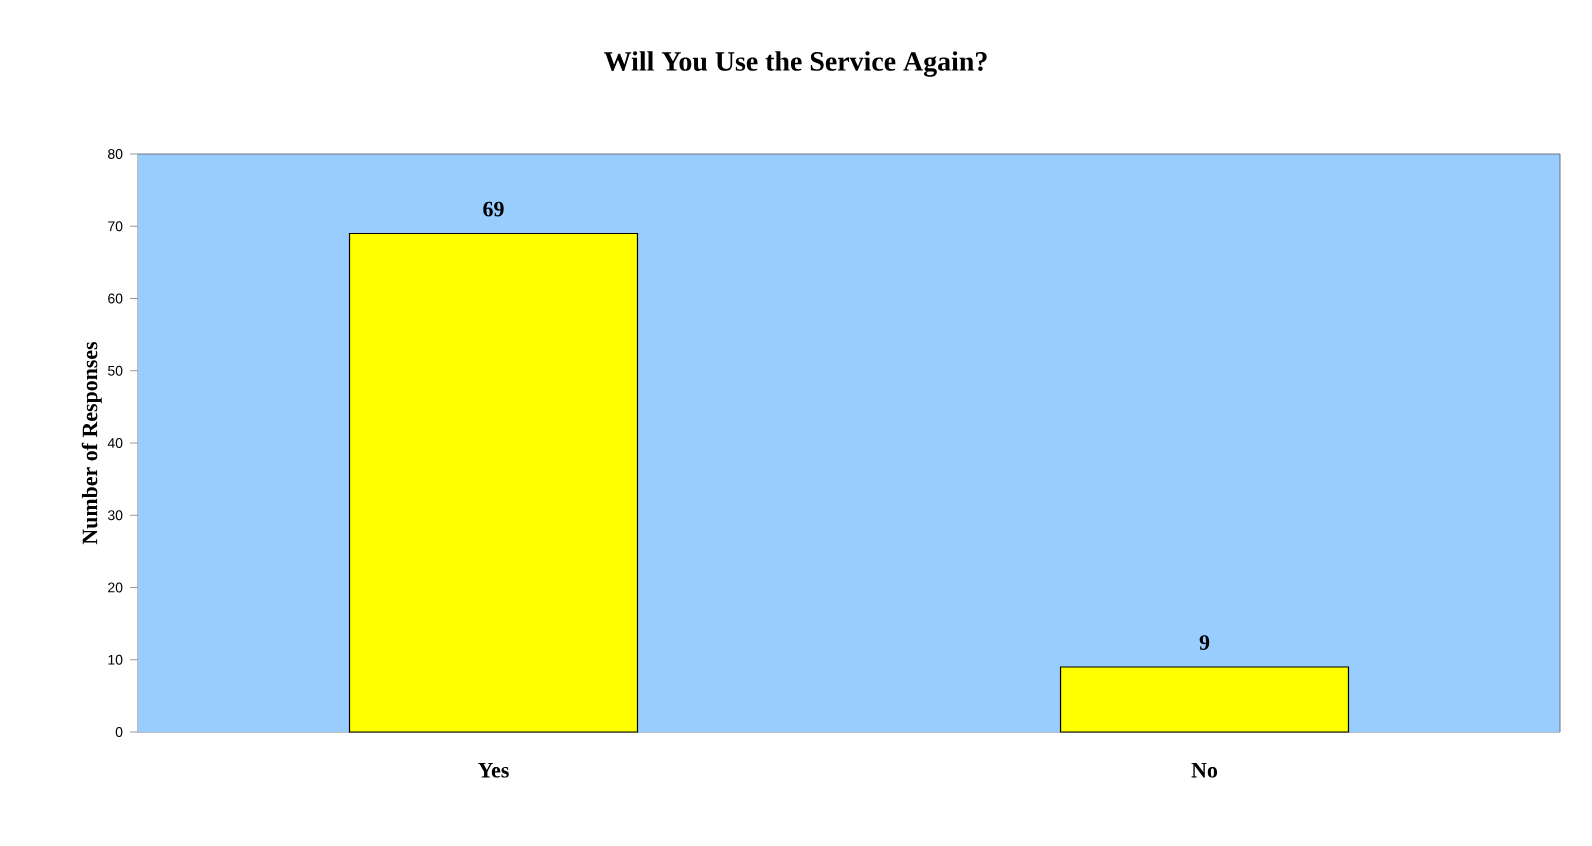 Image resolution: width=1592 pixels, height=846 pixels. Describe the element at coordinates (493, 770) in the screenshot. I see `x-tick-label: Yes` at that location.